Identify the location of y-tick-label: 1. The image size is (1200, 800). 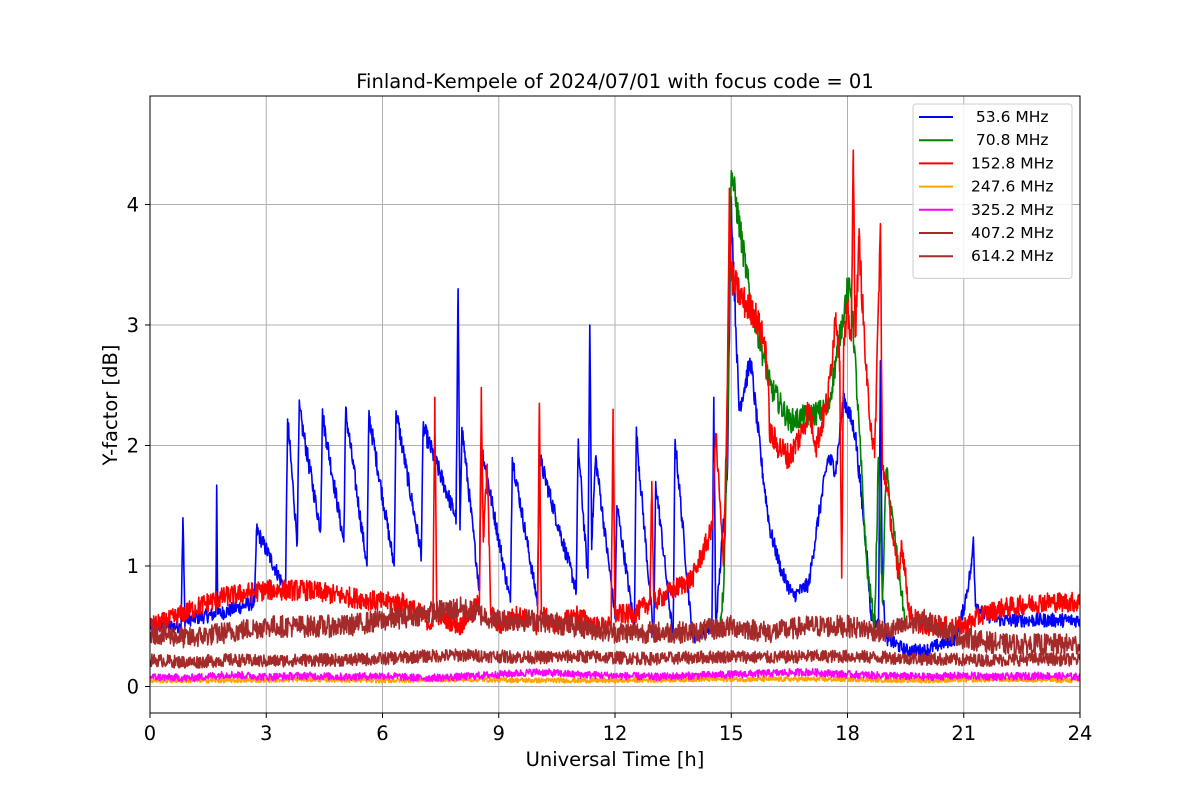
(133, 566).